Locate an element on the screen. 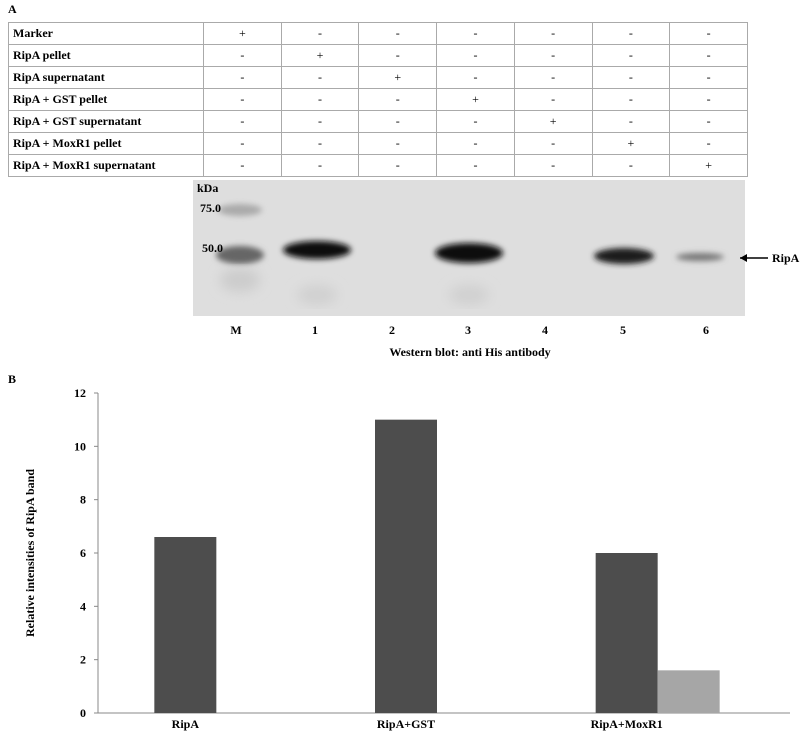 This screenshot has width=800, height=732. table-row: RipA supernatant - - + - - - - is located at coordinates (378, 77).